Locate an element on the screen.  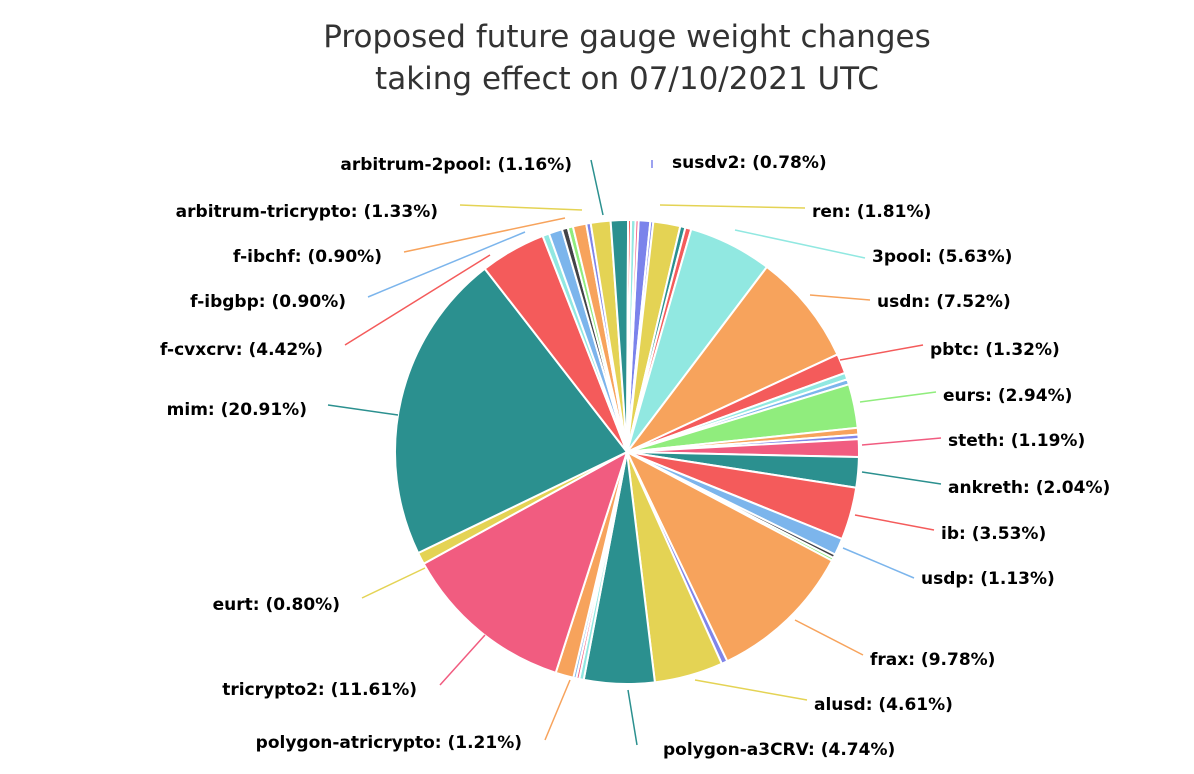
connector-pbtc is located at coordinates (881, 352).